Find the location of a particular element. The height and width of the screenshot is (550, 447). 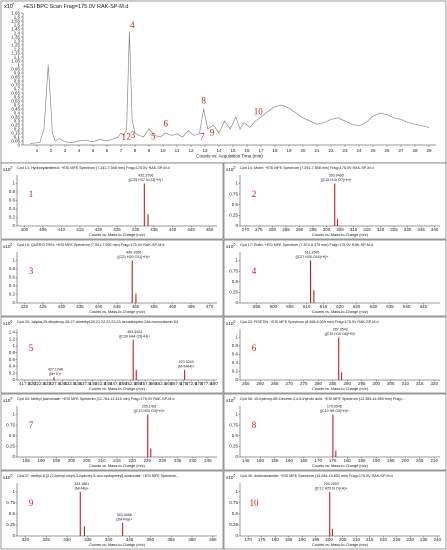

spectrum-x-tick-label: 405 is located at coordinates (43, 229).